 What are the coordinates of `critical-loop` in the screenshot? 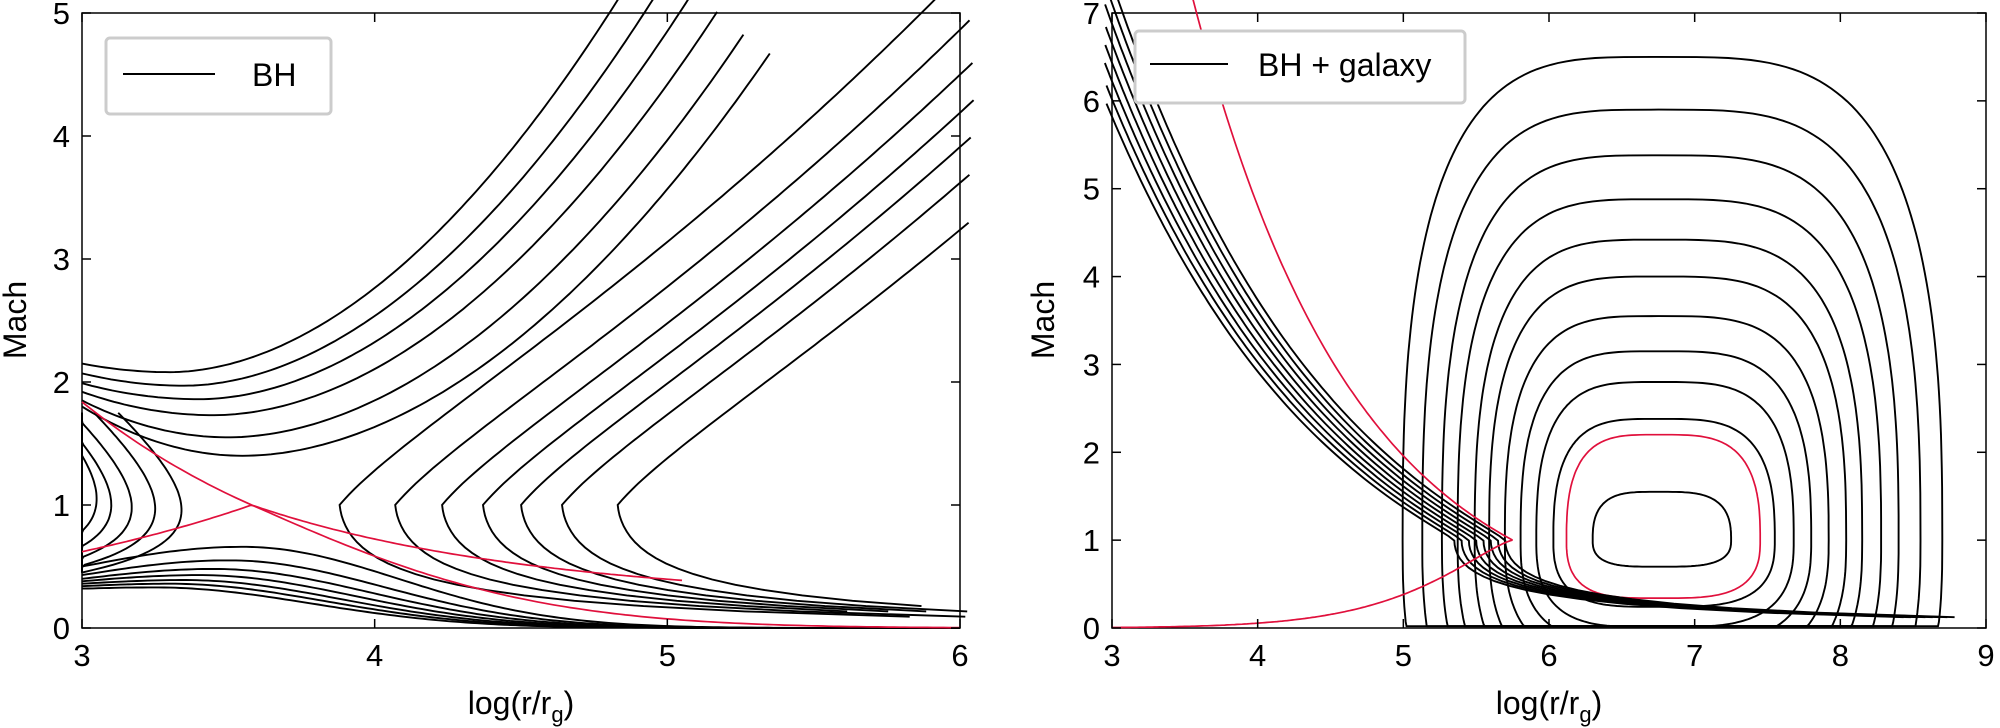 It's located at (1663, 516).